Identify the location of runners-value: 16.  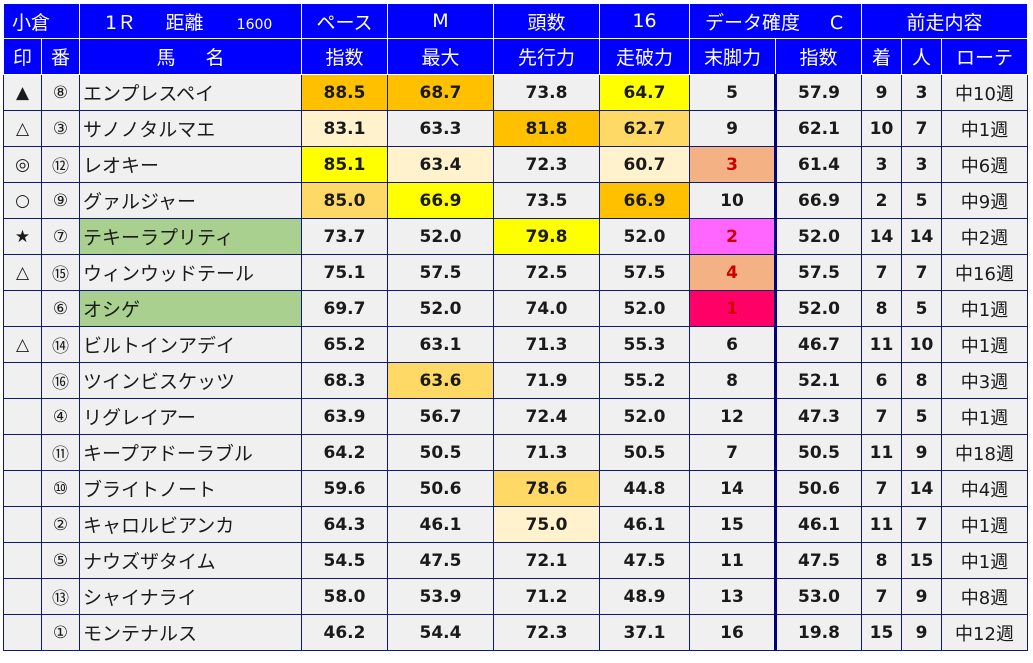
(644, 21).